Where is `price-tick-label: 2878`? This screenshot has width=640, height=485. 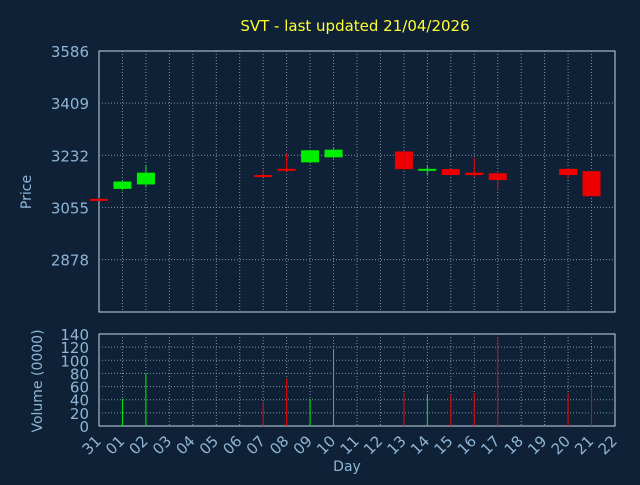
price-tick-label: 2878 is located at coordinates (70, 261).